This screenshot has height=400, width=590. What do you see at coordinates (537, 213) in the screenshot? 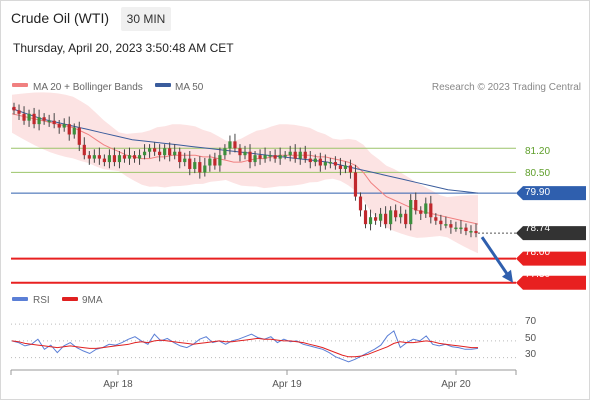
I see `level-labels: 81.20 80.50 79.90 78.74 78.00 77.30` at bounding box center [537, 213].